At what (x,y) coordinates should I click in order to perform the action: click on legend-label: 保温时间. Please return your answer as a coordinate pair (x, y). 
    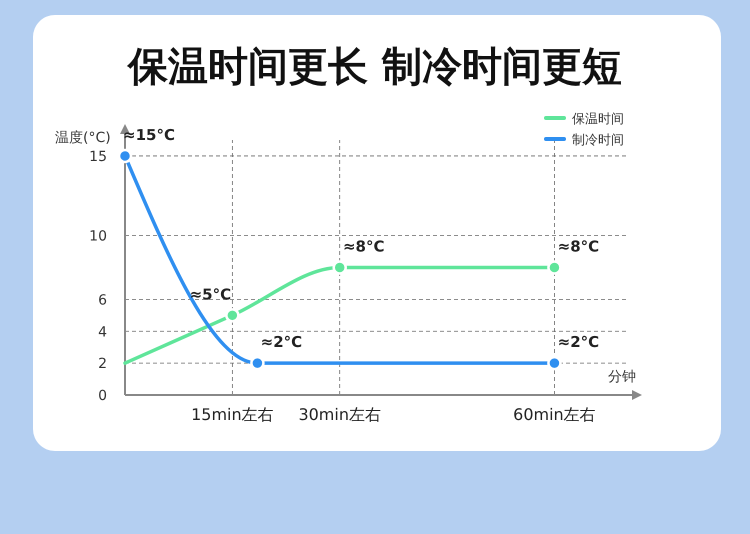
    Looking at the image, I should click on (598, 119).